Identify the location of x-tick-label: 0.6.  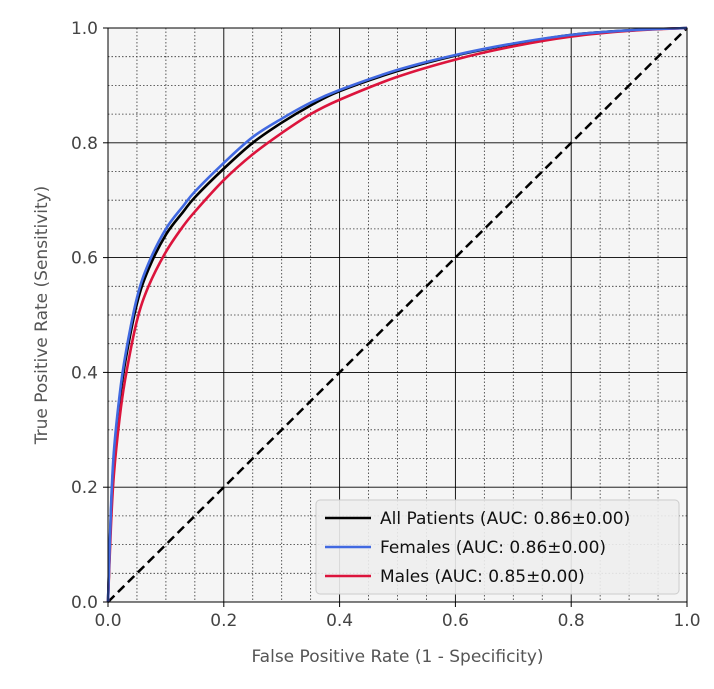
(455, 621).